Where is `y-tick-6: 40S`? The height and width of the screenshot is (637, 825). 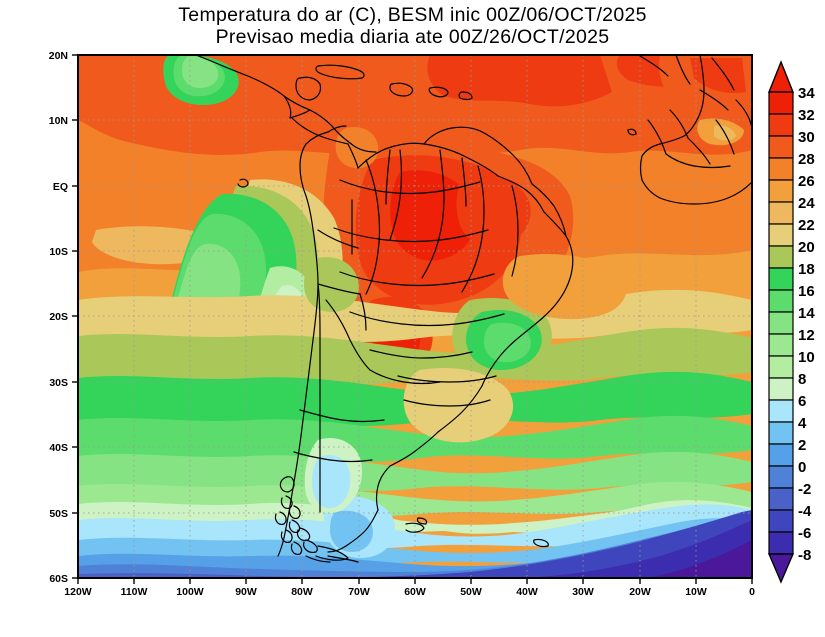 y-tick-6: 40S is located at coordinates (58, 448).